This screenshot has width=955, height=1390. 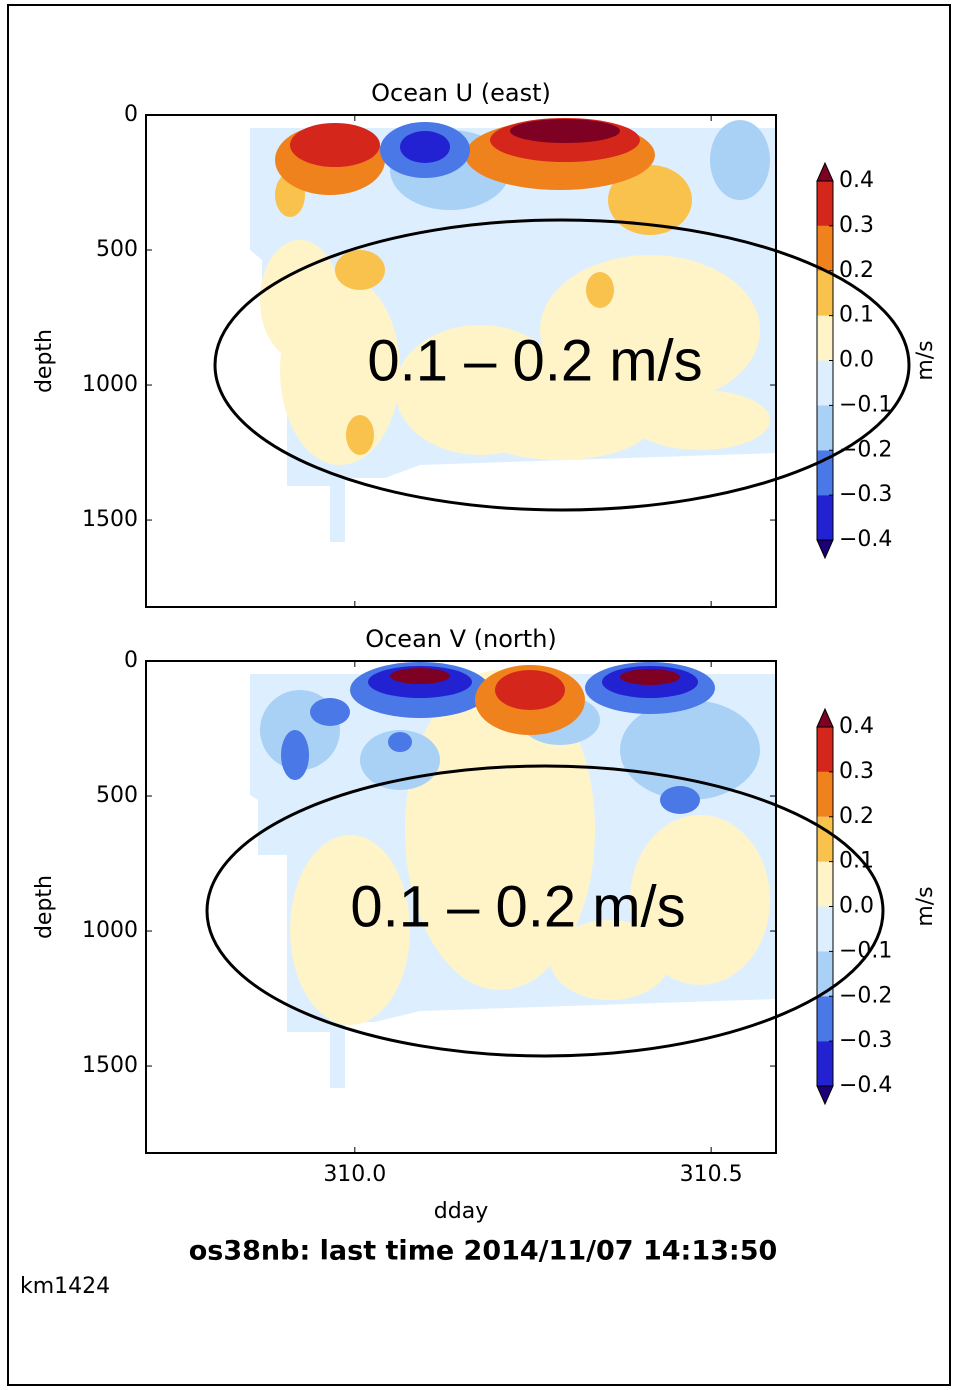 What do you see at coordinates (65, 1286) in the screenshot?
I see `cruise-label: km1424` at bounding box center [65, 1286].